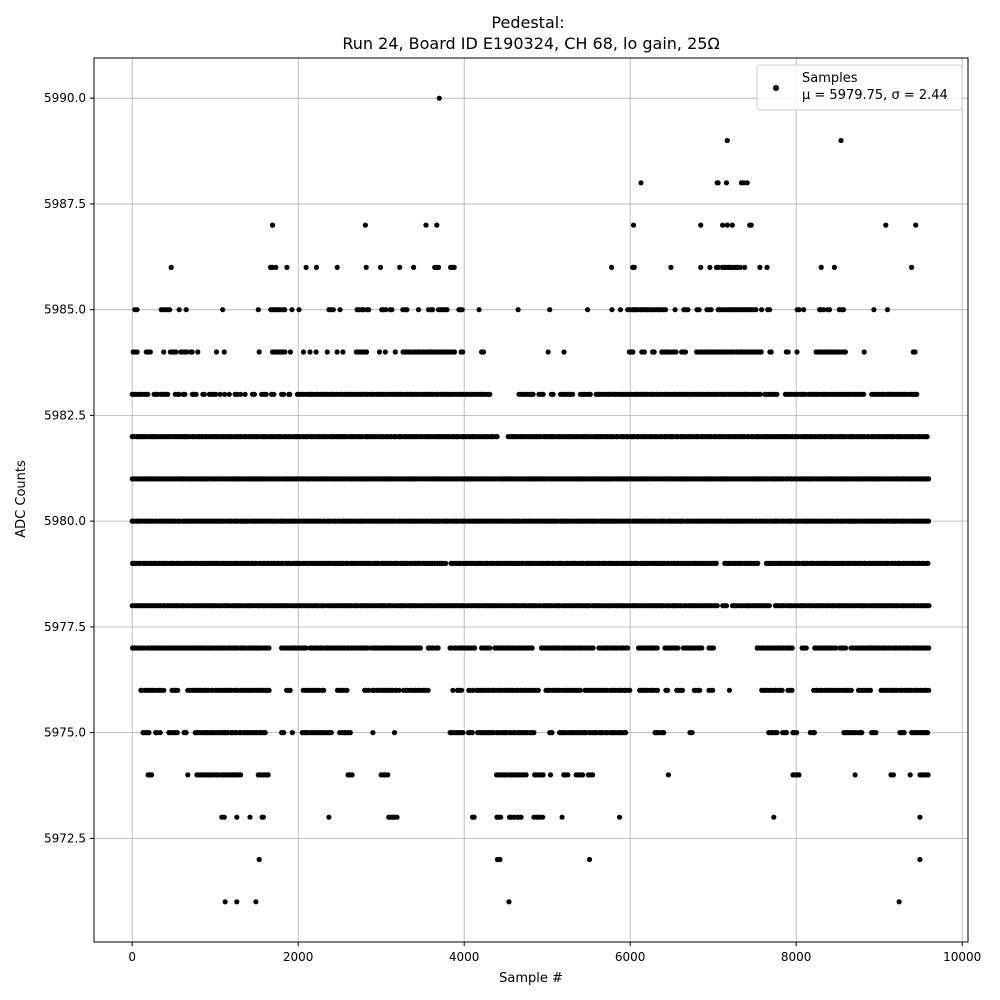 This screenshot has height=1000, width=1000. I want to click on x-tick-label: 4000, so click(464, 957).